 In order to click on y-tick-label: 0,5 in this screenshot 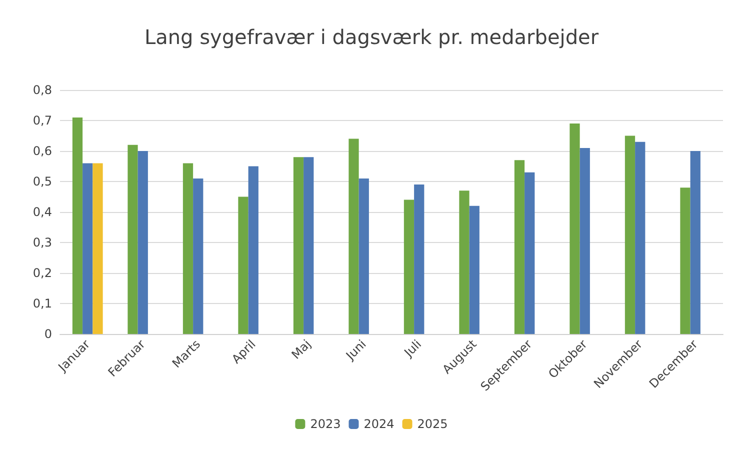, I will do `click(42, 181)`.